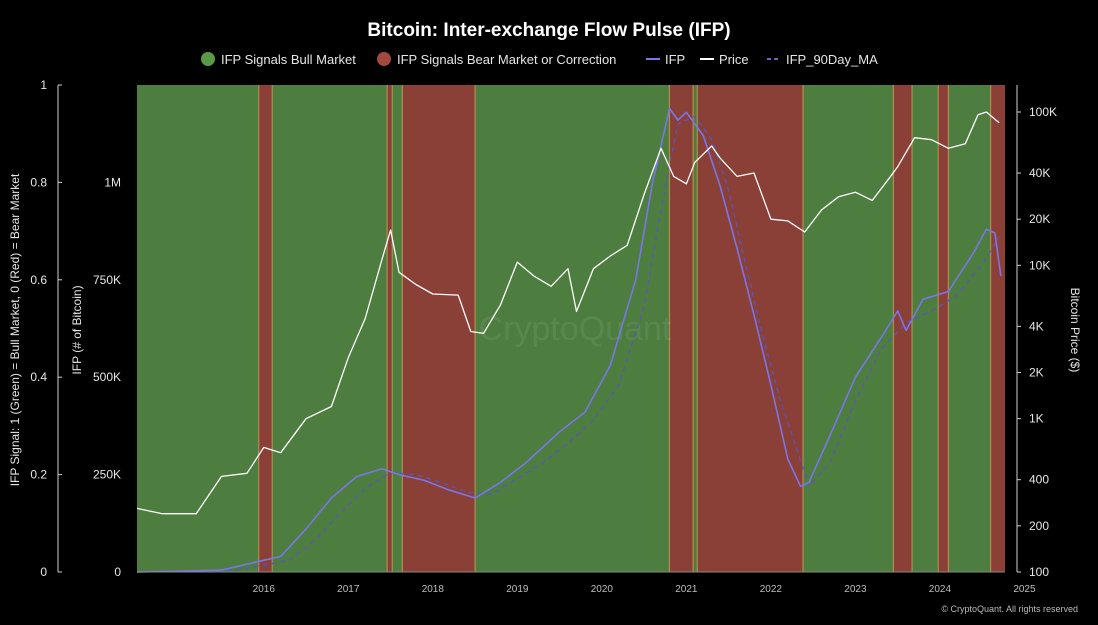 The image size is (1098, 625). What do you see at coordinates (264, 589) in the screenshot?
I see `x-tick-label: 2016` at bounding box center [264, 589].